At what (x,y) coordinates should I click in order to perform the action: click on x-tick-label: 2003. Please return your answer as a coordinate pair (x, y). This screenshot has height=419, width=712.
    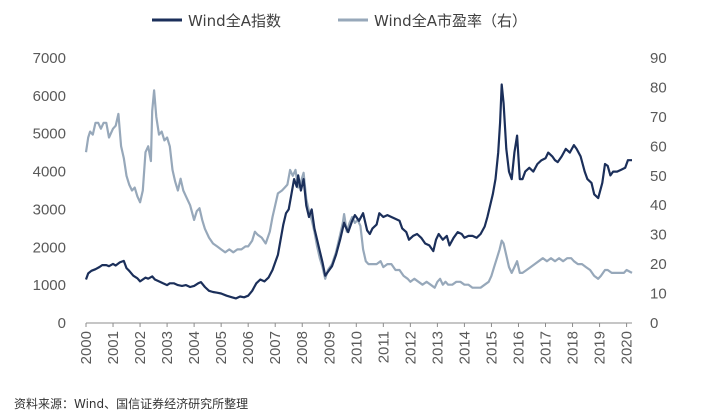
    Looking at the image, I should click on (167, 347).